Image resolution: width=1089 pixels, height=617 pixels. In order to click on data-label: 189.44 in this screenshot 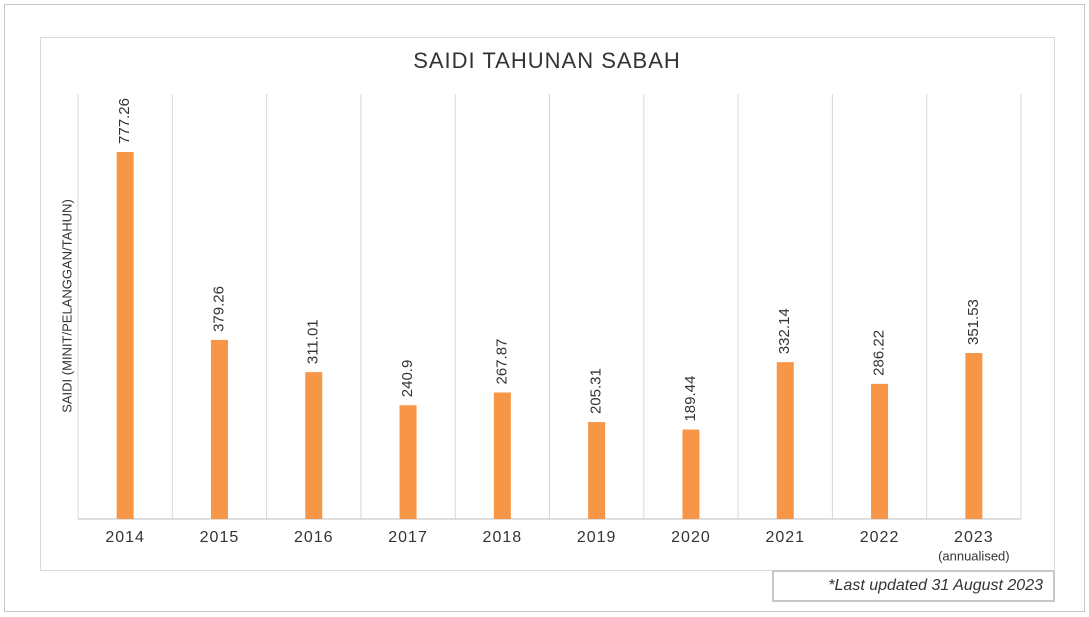, I will do `click(690, 399)`.